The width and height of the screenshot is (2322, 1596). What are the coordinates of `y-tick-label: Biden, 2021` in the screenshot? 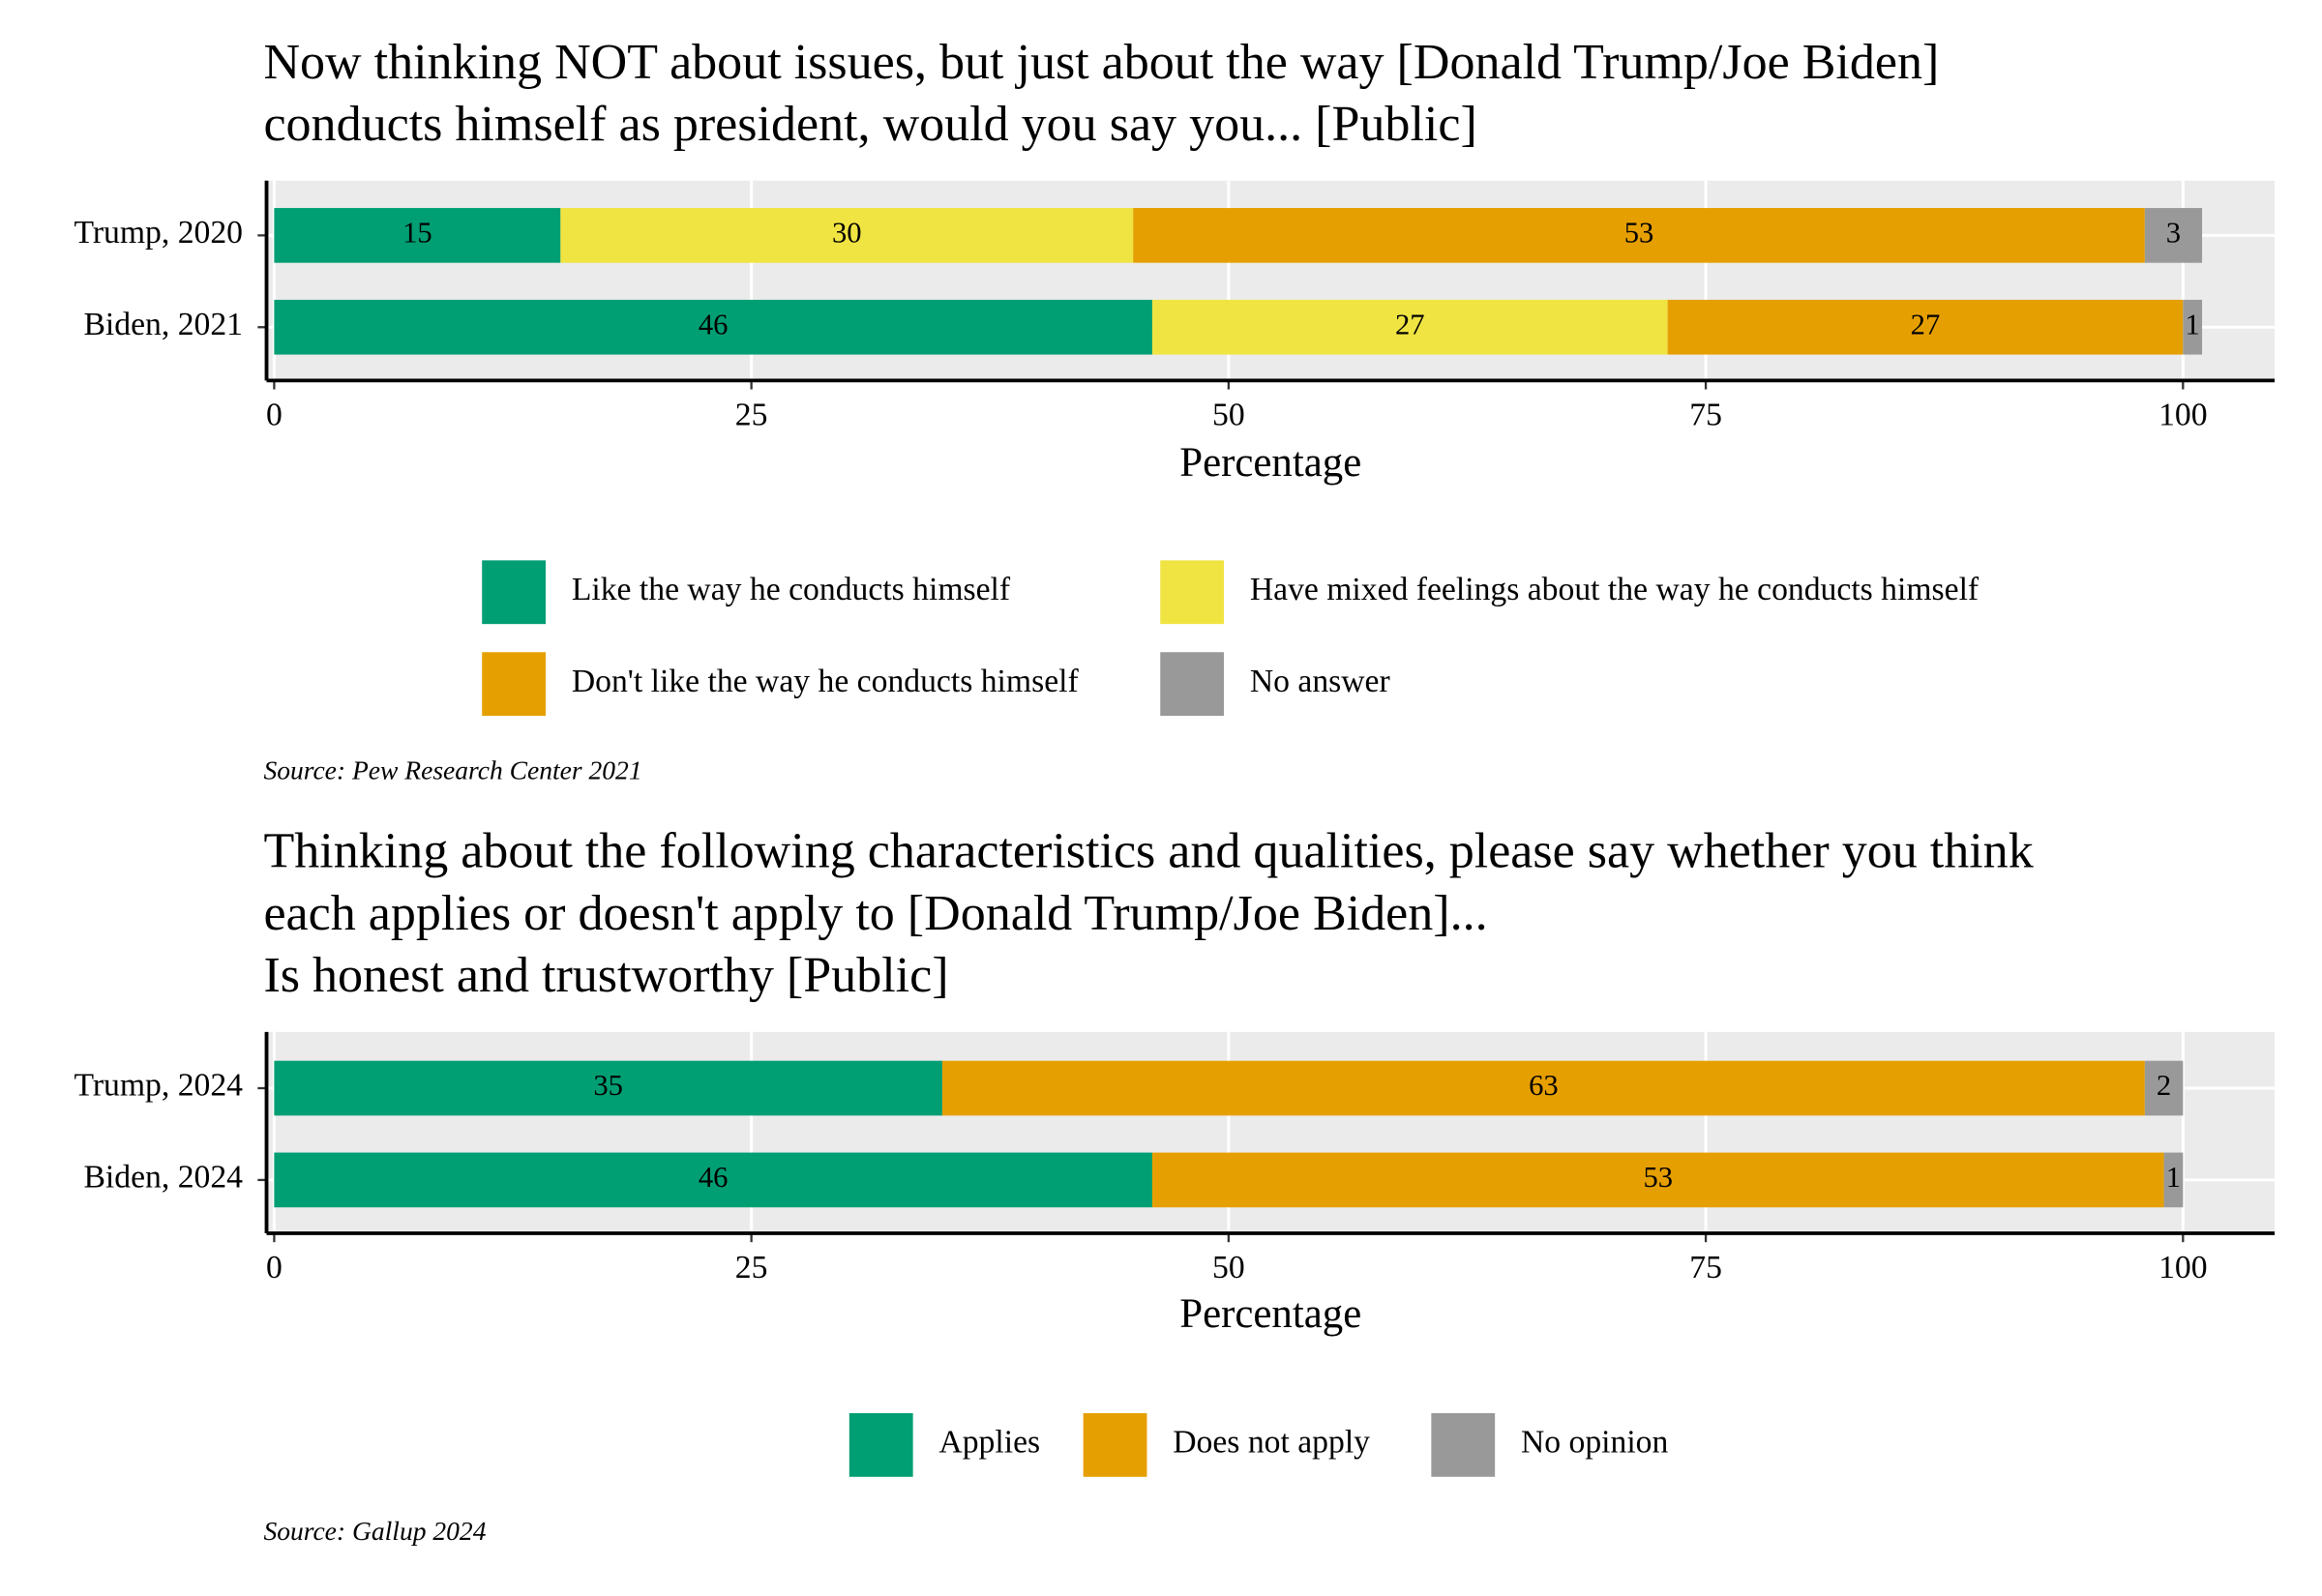 It's located at (163, 324).